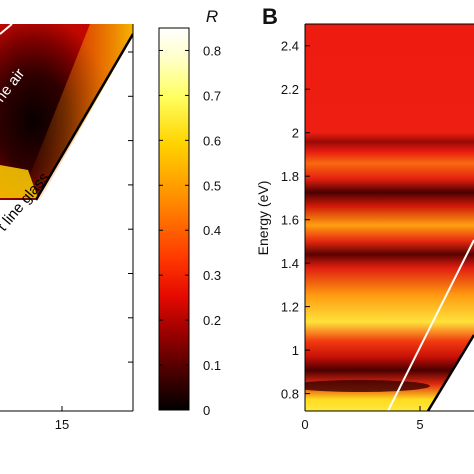 The image size is (474, 474). What do you see at coordinates (212, 365) in the screenshot?
I see `colorbar-tick-label: 0.1` at bounding box center [212, 365].